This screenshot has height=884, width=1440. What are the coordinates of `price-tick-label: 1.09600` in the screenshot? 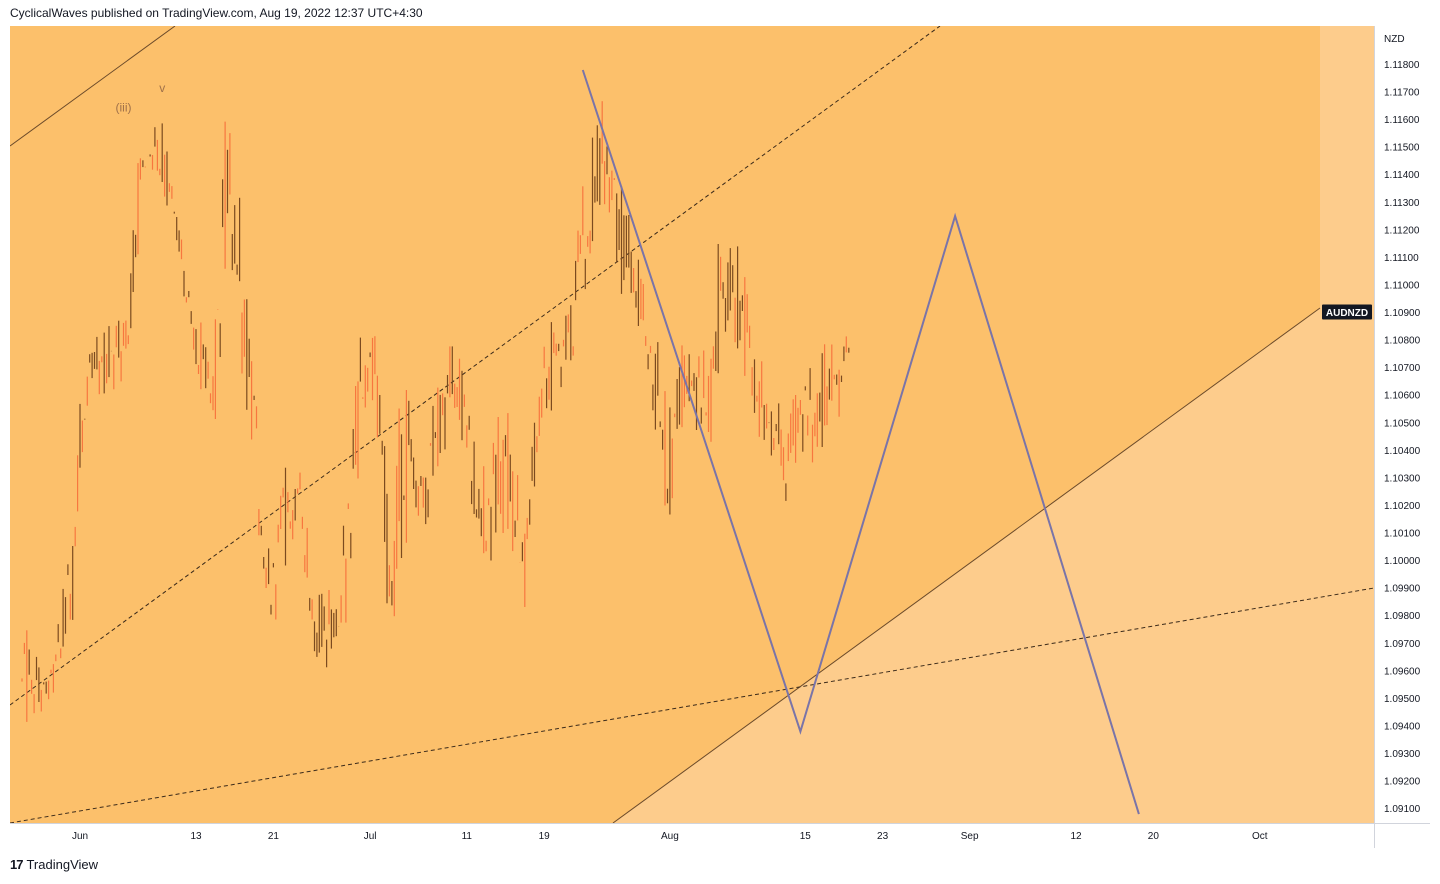 It's located at (1402, 671).